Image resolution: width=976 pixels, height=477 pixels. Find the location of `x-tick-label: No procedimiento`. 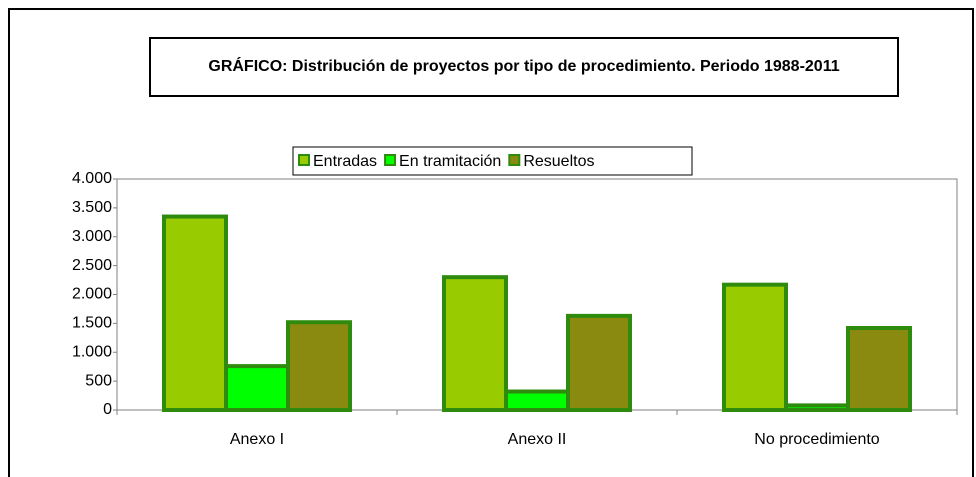

x-tick-label: No procedimiento is located at coordinates (817, 439).